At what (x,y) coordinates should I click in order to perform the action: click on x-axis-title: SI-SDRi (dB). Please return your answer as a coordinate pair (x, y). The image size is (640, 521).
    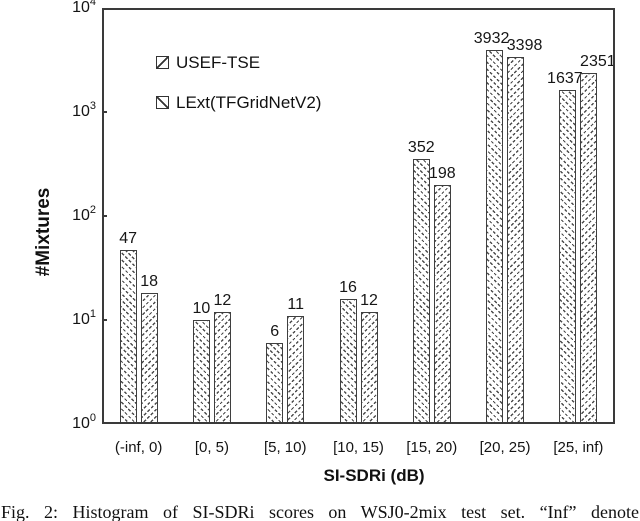
    Looking at the image, I should click on (374, 475).